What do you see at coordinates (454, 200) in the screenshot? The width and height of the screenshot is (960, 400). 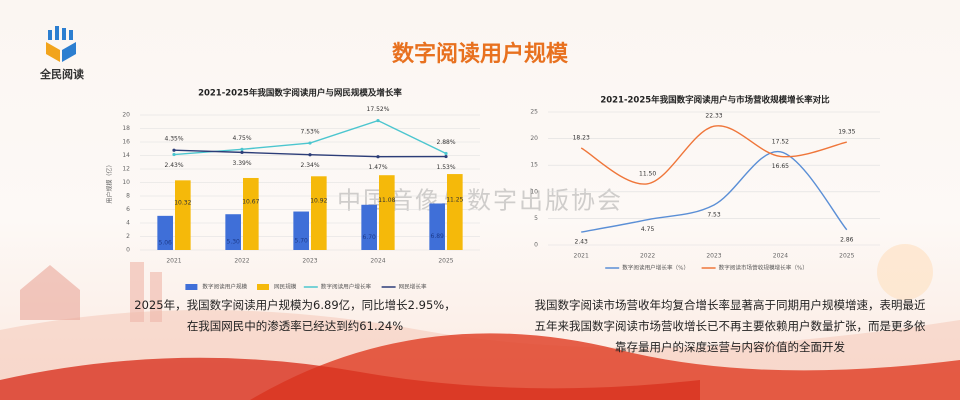 I see `bar-value-label: 11.25` at bounding box center [454, 200].